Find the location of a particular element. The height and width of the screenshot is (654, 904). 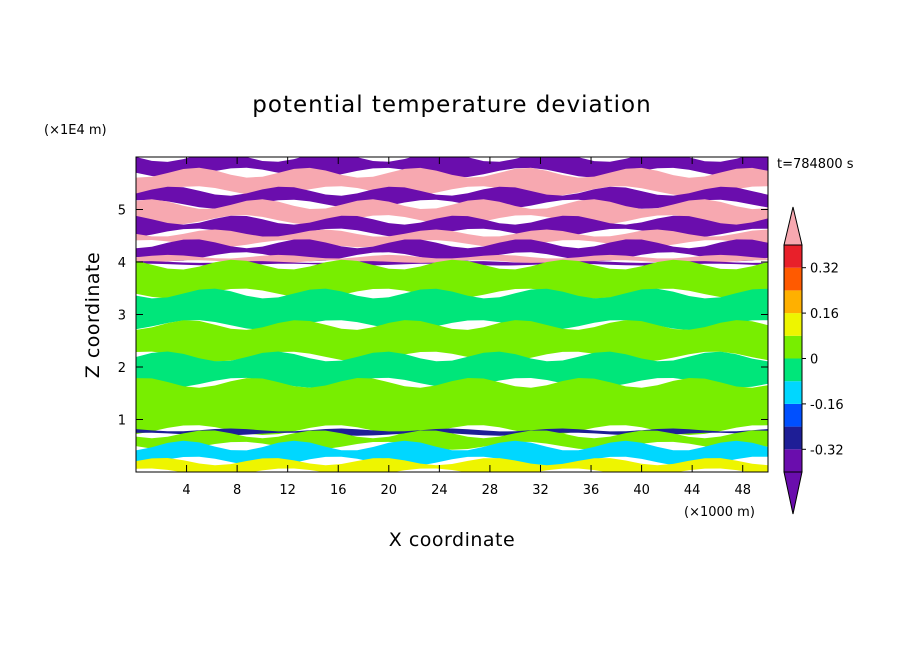

x-tick-label: 4 is located at coordinates (186, 490).